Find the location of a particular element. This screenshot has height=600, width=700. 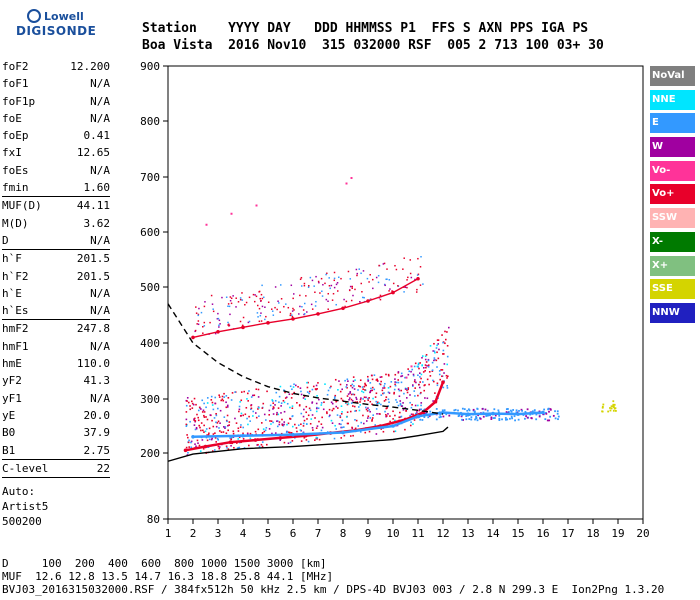

param-value: N/A is located at coordinates (100, 84).